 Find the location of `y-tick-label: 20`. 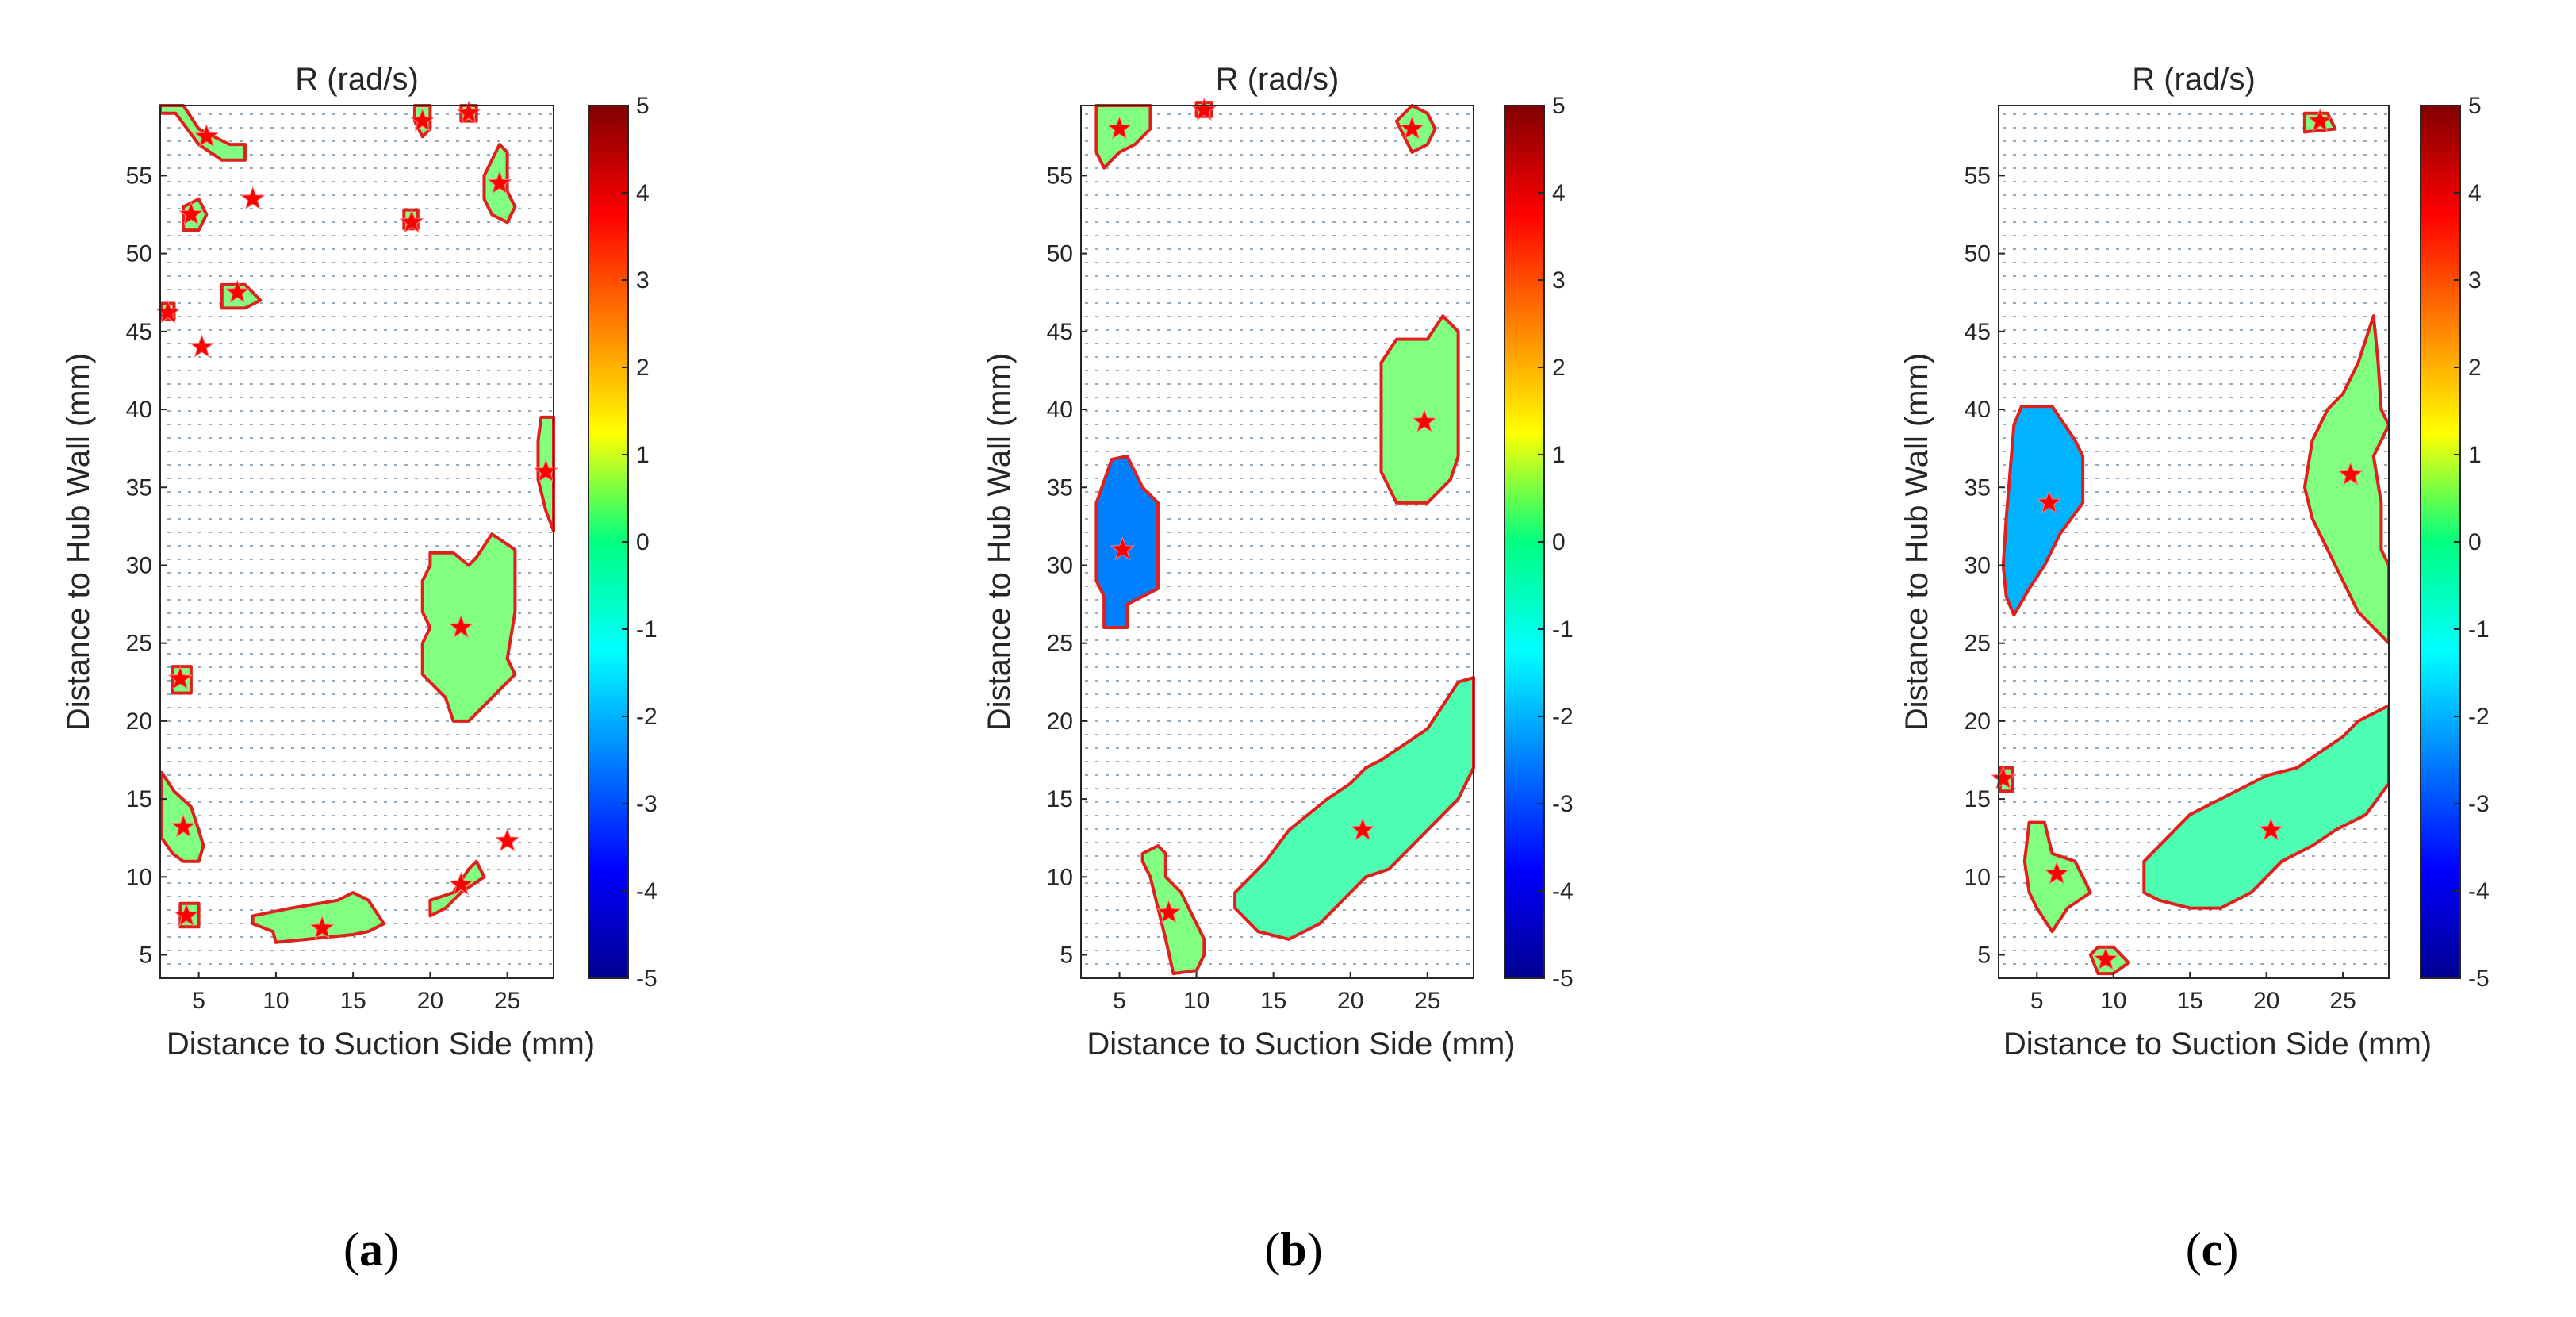

y-tick-label: 20 is located at coordinates (139, 721).